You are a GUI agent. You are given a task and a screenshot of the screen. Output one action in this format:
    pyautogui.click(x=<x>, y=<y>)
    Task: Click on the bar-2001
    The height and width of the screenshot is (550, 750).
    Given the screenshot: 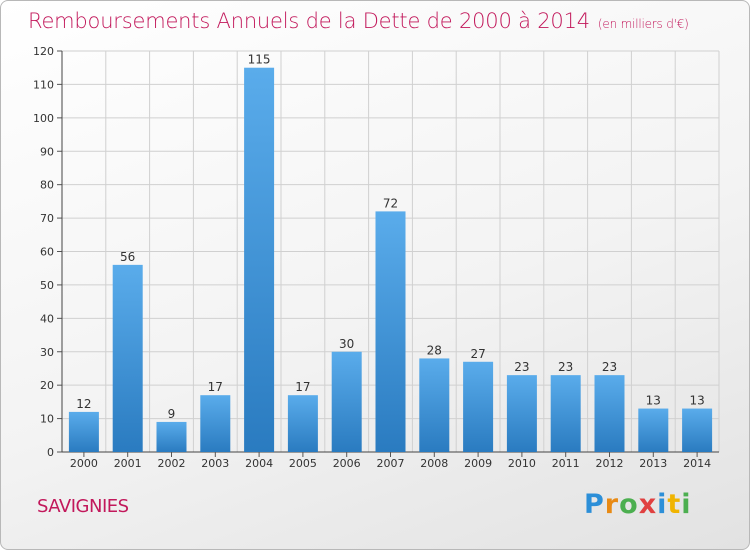 What is the action you would take?
    pyautogui.click(x=127, y=358)
    